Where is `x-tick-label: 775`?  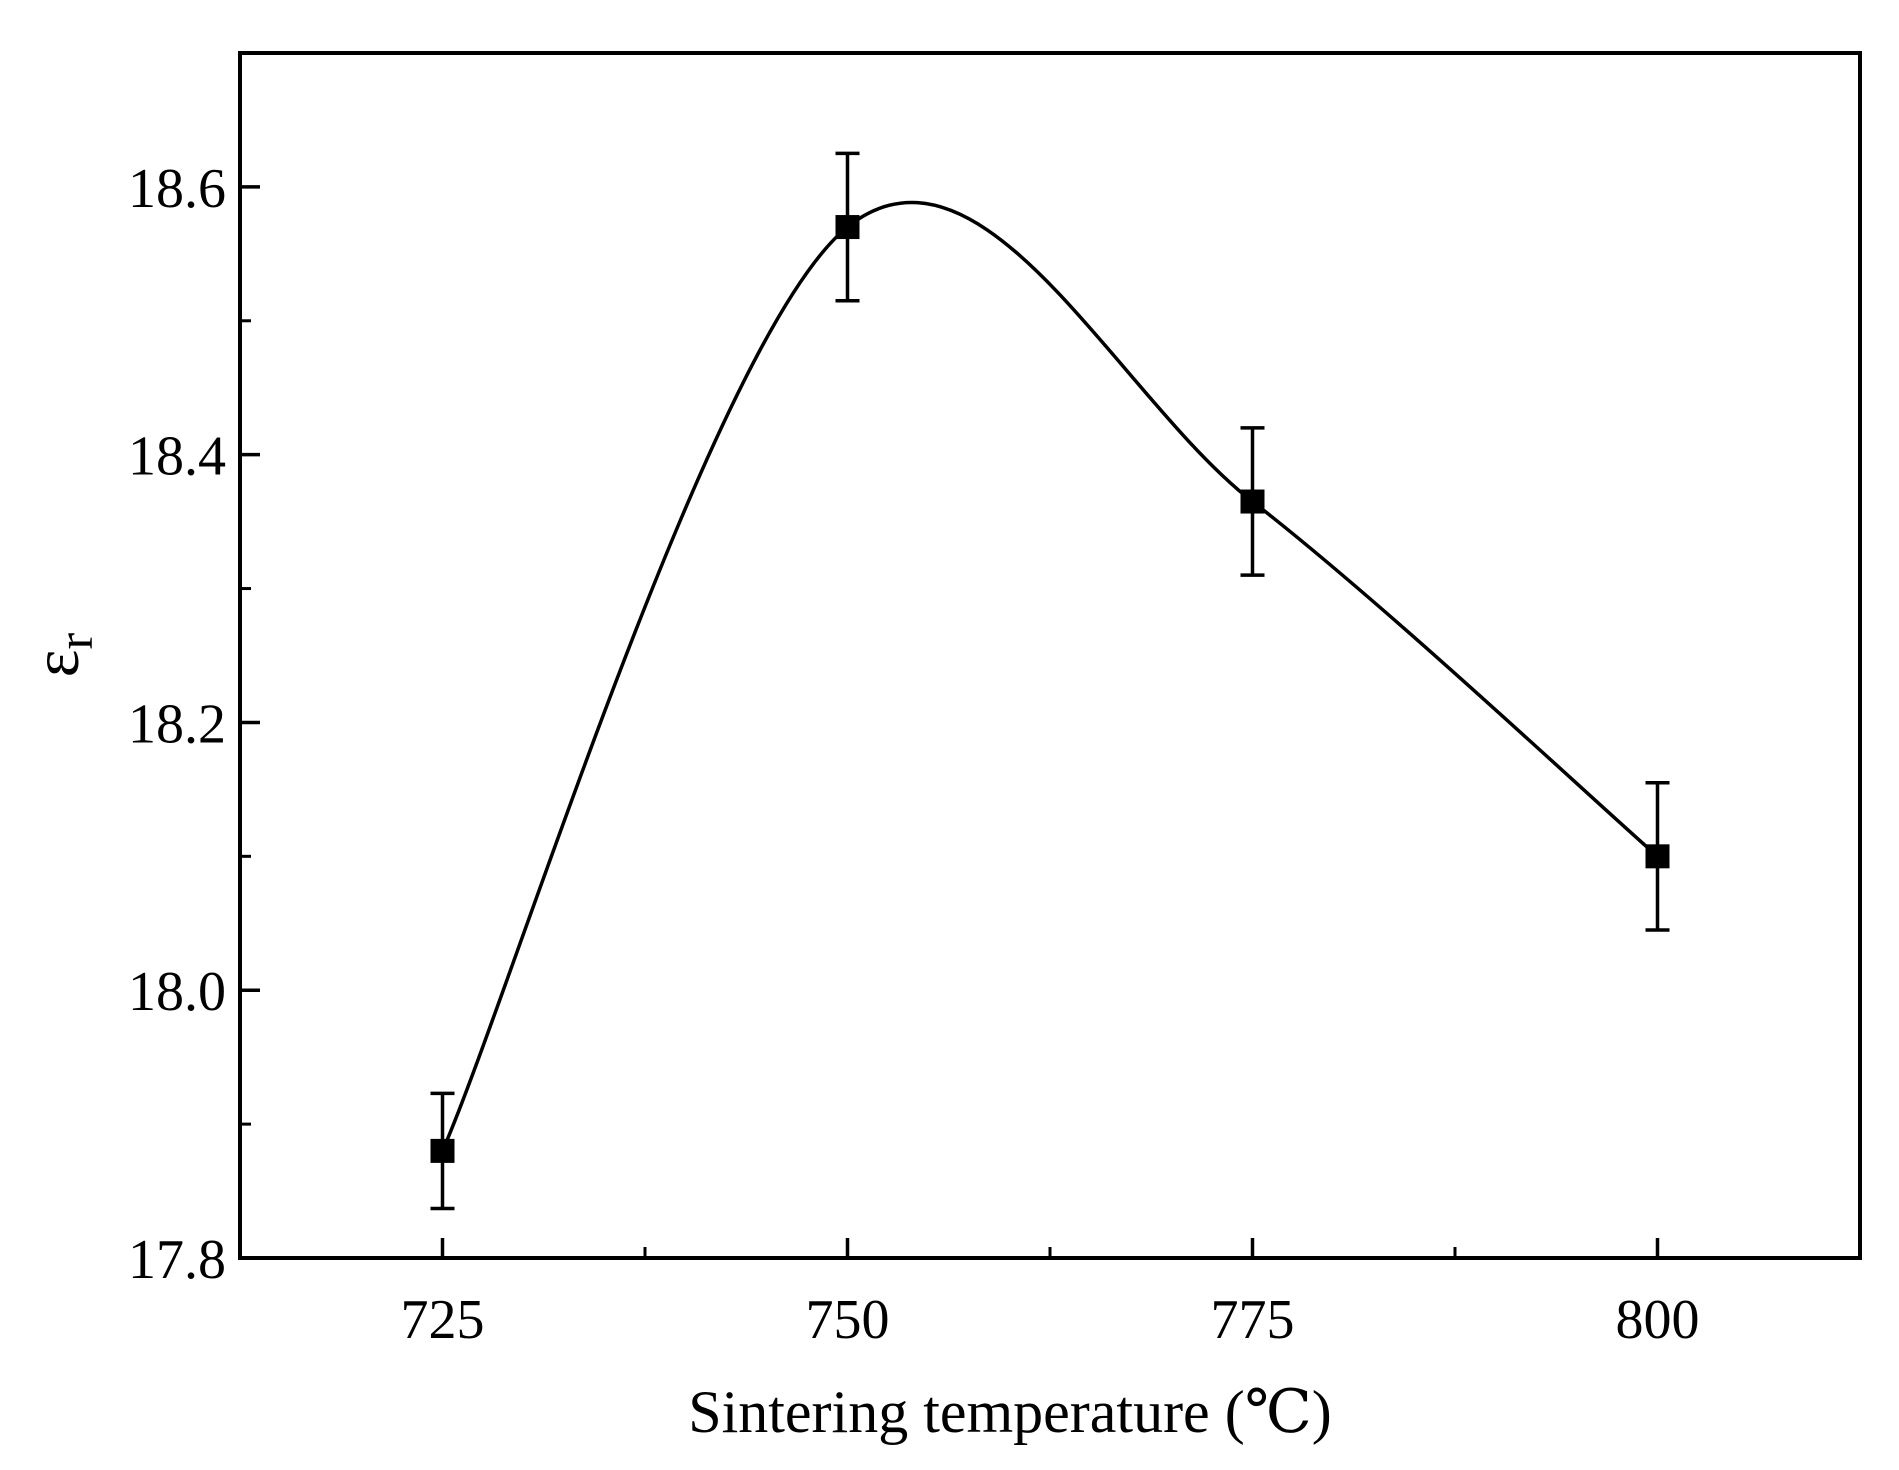
x-tick-label: 775 is located at coordinates (1253, 1320).